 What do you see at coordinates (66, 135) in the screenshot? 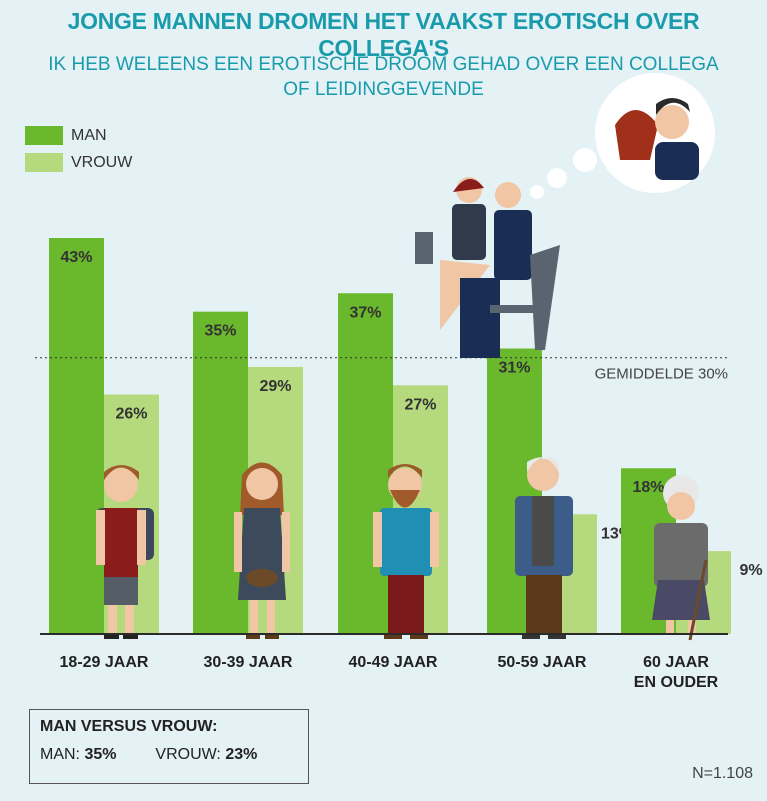
I see `legend-item-man: MAN` at bounding box center [66, 135].